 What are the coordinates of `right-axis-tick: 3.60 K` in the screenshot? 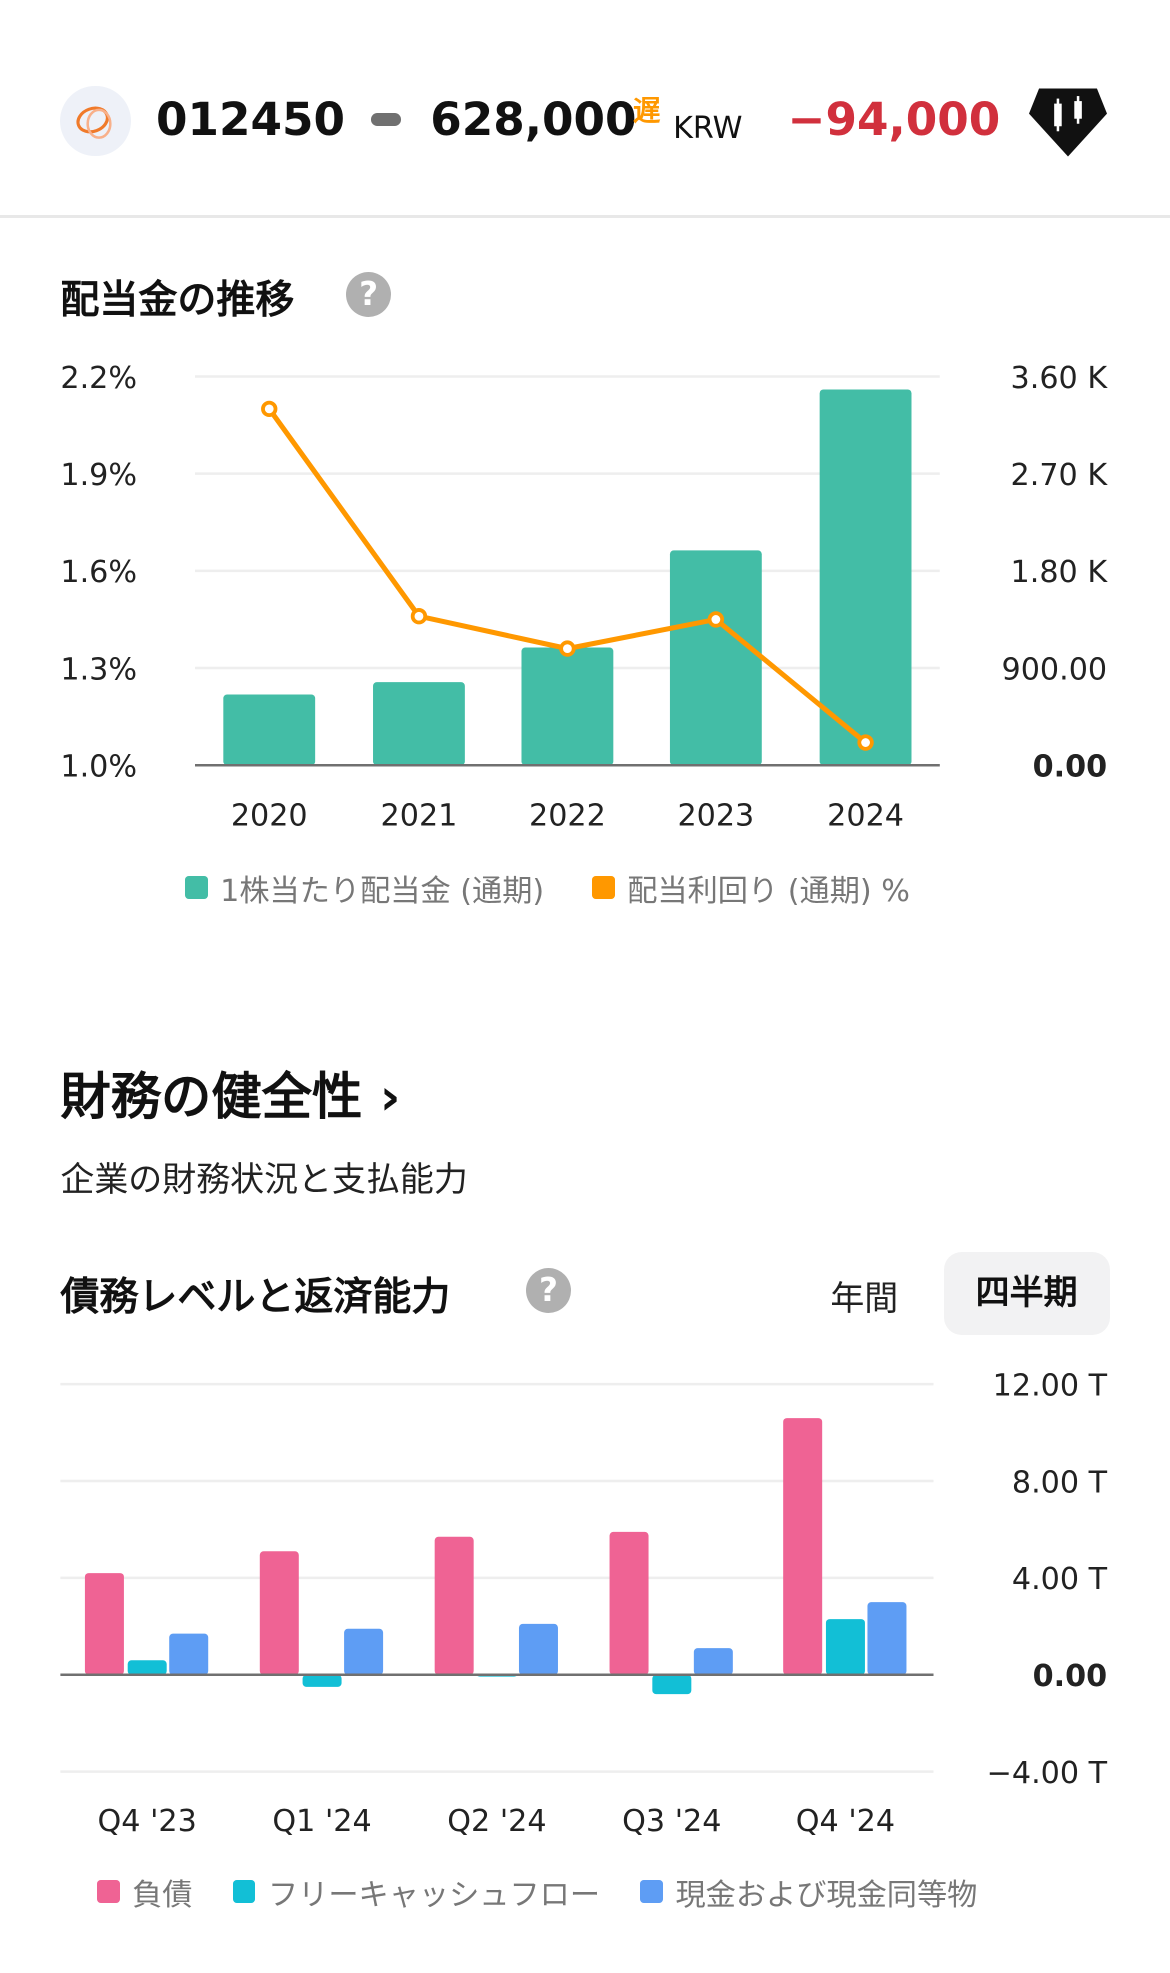 It's located at (1060, 377).